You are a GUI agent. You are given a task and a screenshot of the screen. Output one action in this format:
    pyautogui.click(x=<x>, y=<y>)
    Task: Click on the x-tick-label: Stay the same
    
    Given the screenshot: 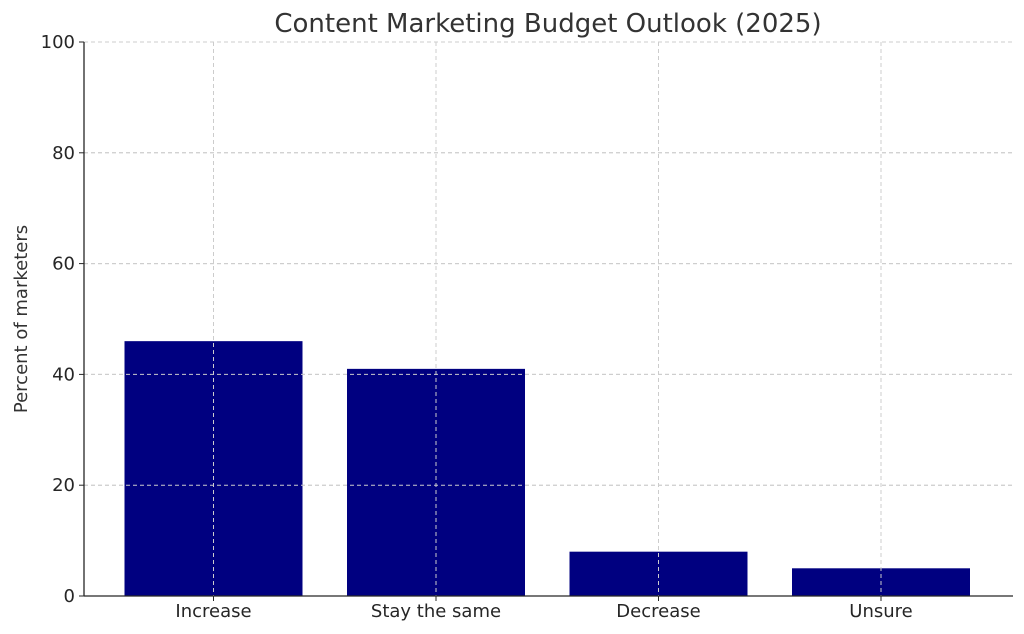 What is the action you would take?
    pyautogui.click(x=436, y=611)
    